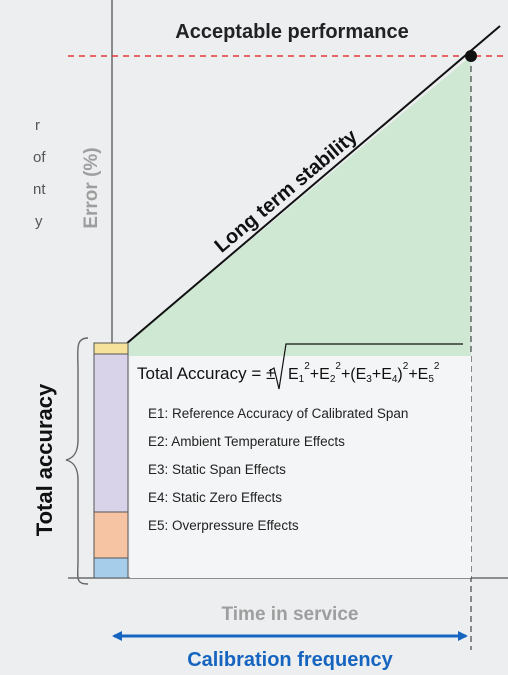 The width and height of the screenshot is (508, 675). Describe the element at coordinates (223, 525) in the screenshot. I see `legend-item: E5: Overpressure Effects` at that location.